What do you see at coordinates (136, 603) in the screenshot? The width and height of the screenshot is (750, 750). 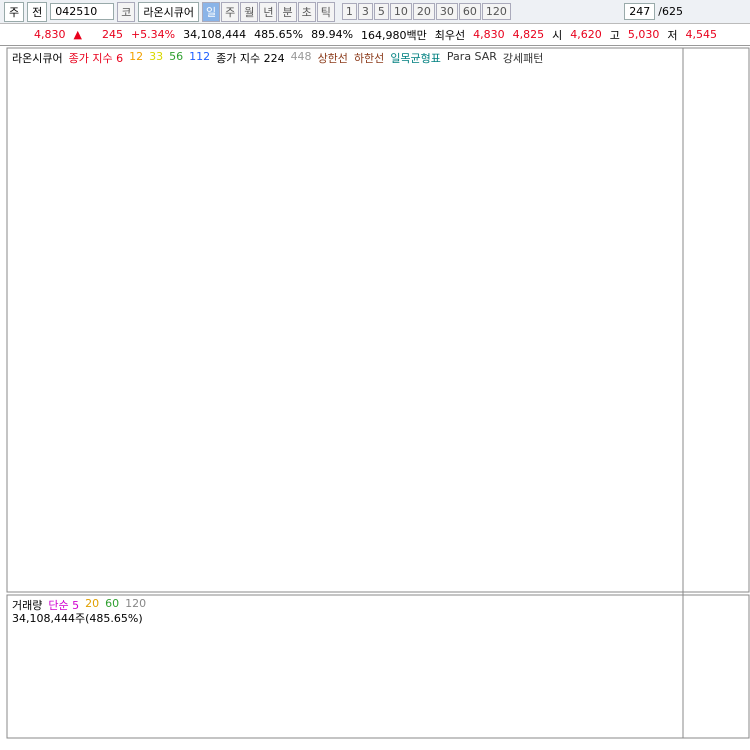 I see `legend-entry: 120` at bounding box center [136, 603].